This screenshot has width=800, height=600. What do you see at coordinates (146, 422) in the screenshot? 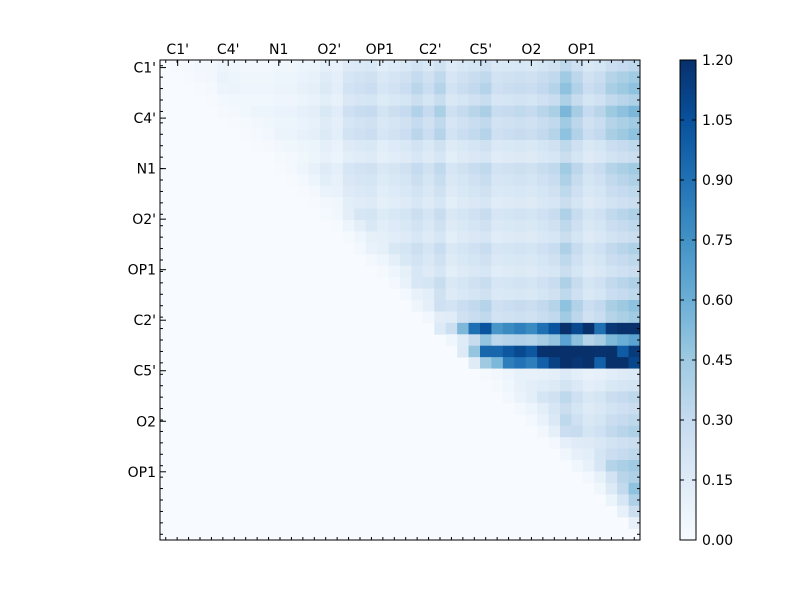
I see `y-tick-label: O2` at bounding box center [146, 422].